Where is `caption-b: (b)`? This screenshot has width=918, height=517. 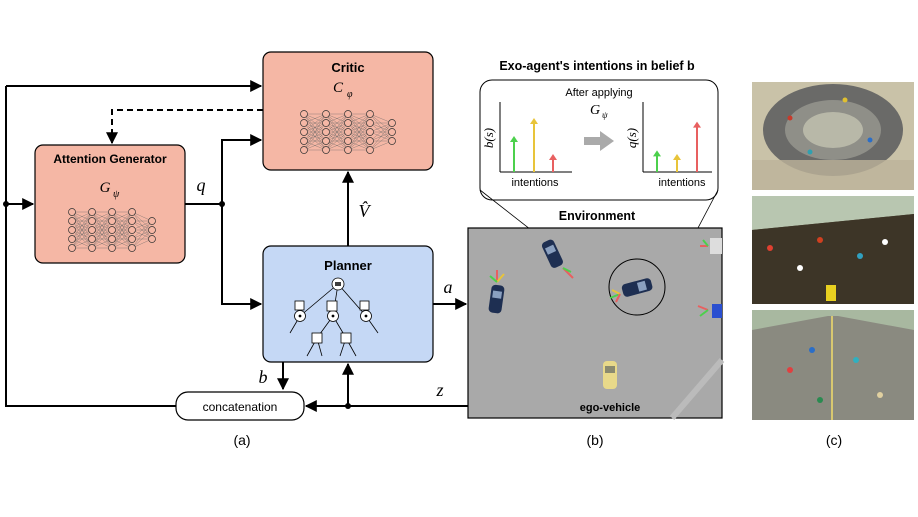
caption-b: (b) is located at coordinates (594, 440).